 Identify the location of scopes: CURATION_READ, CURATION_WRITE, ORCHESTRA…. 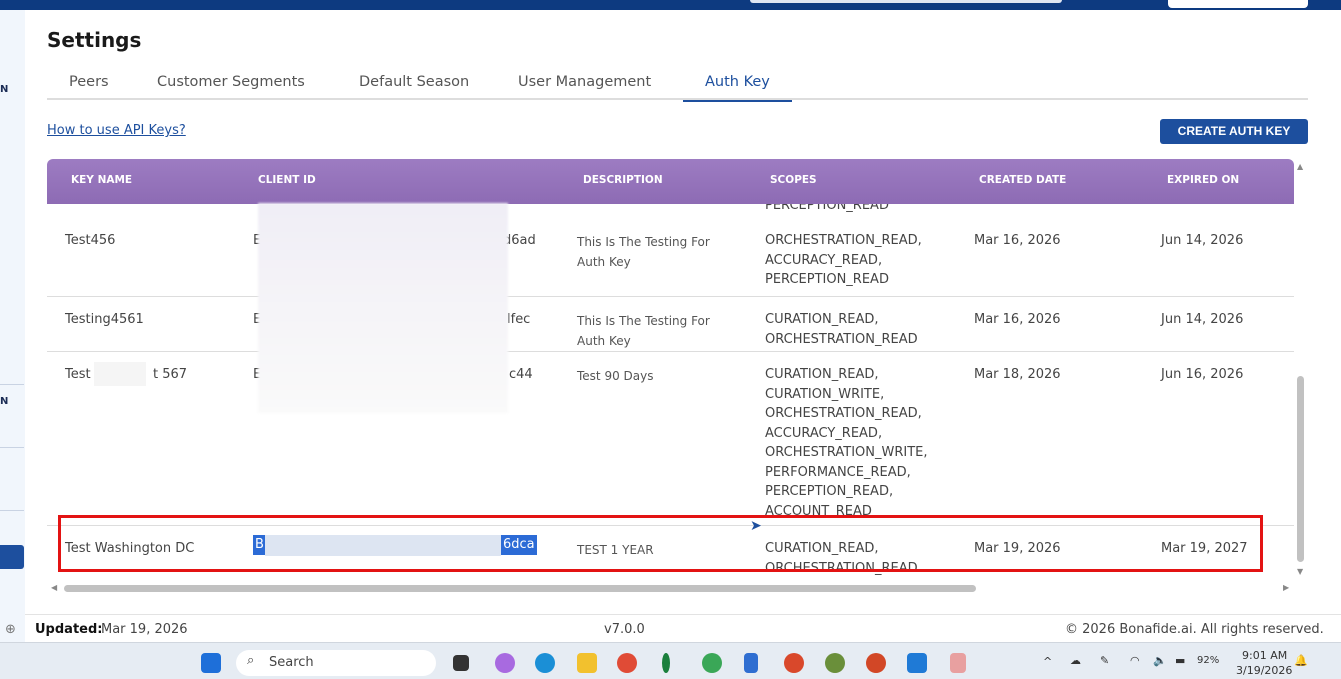
(846, 443).